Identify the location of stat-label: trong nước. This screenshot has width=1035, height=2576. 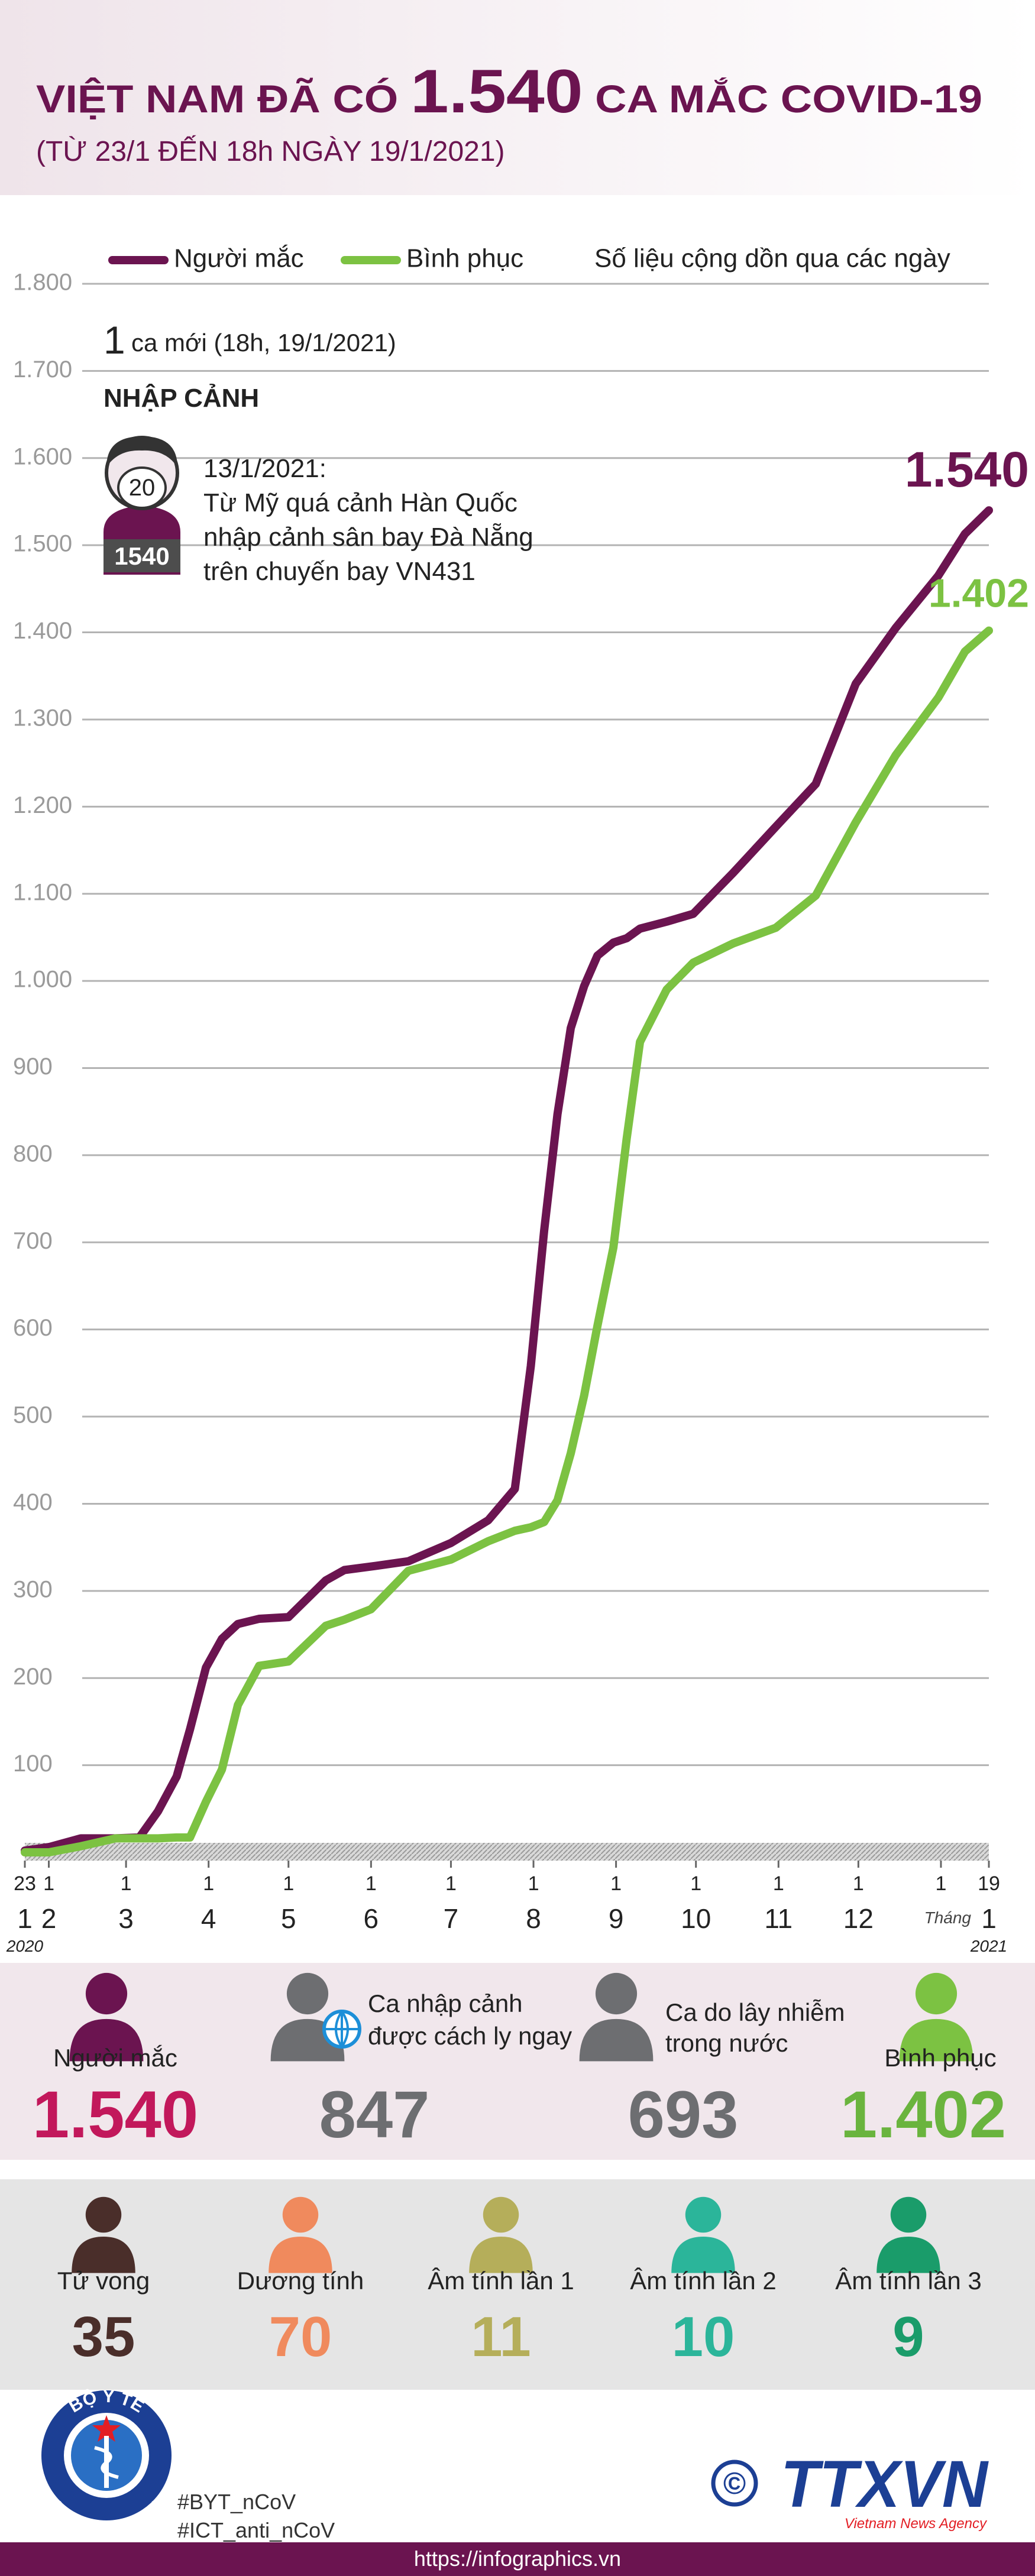
(726, 2043).